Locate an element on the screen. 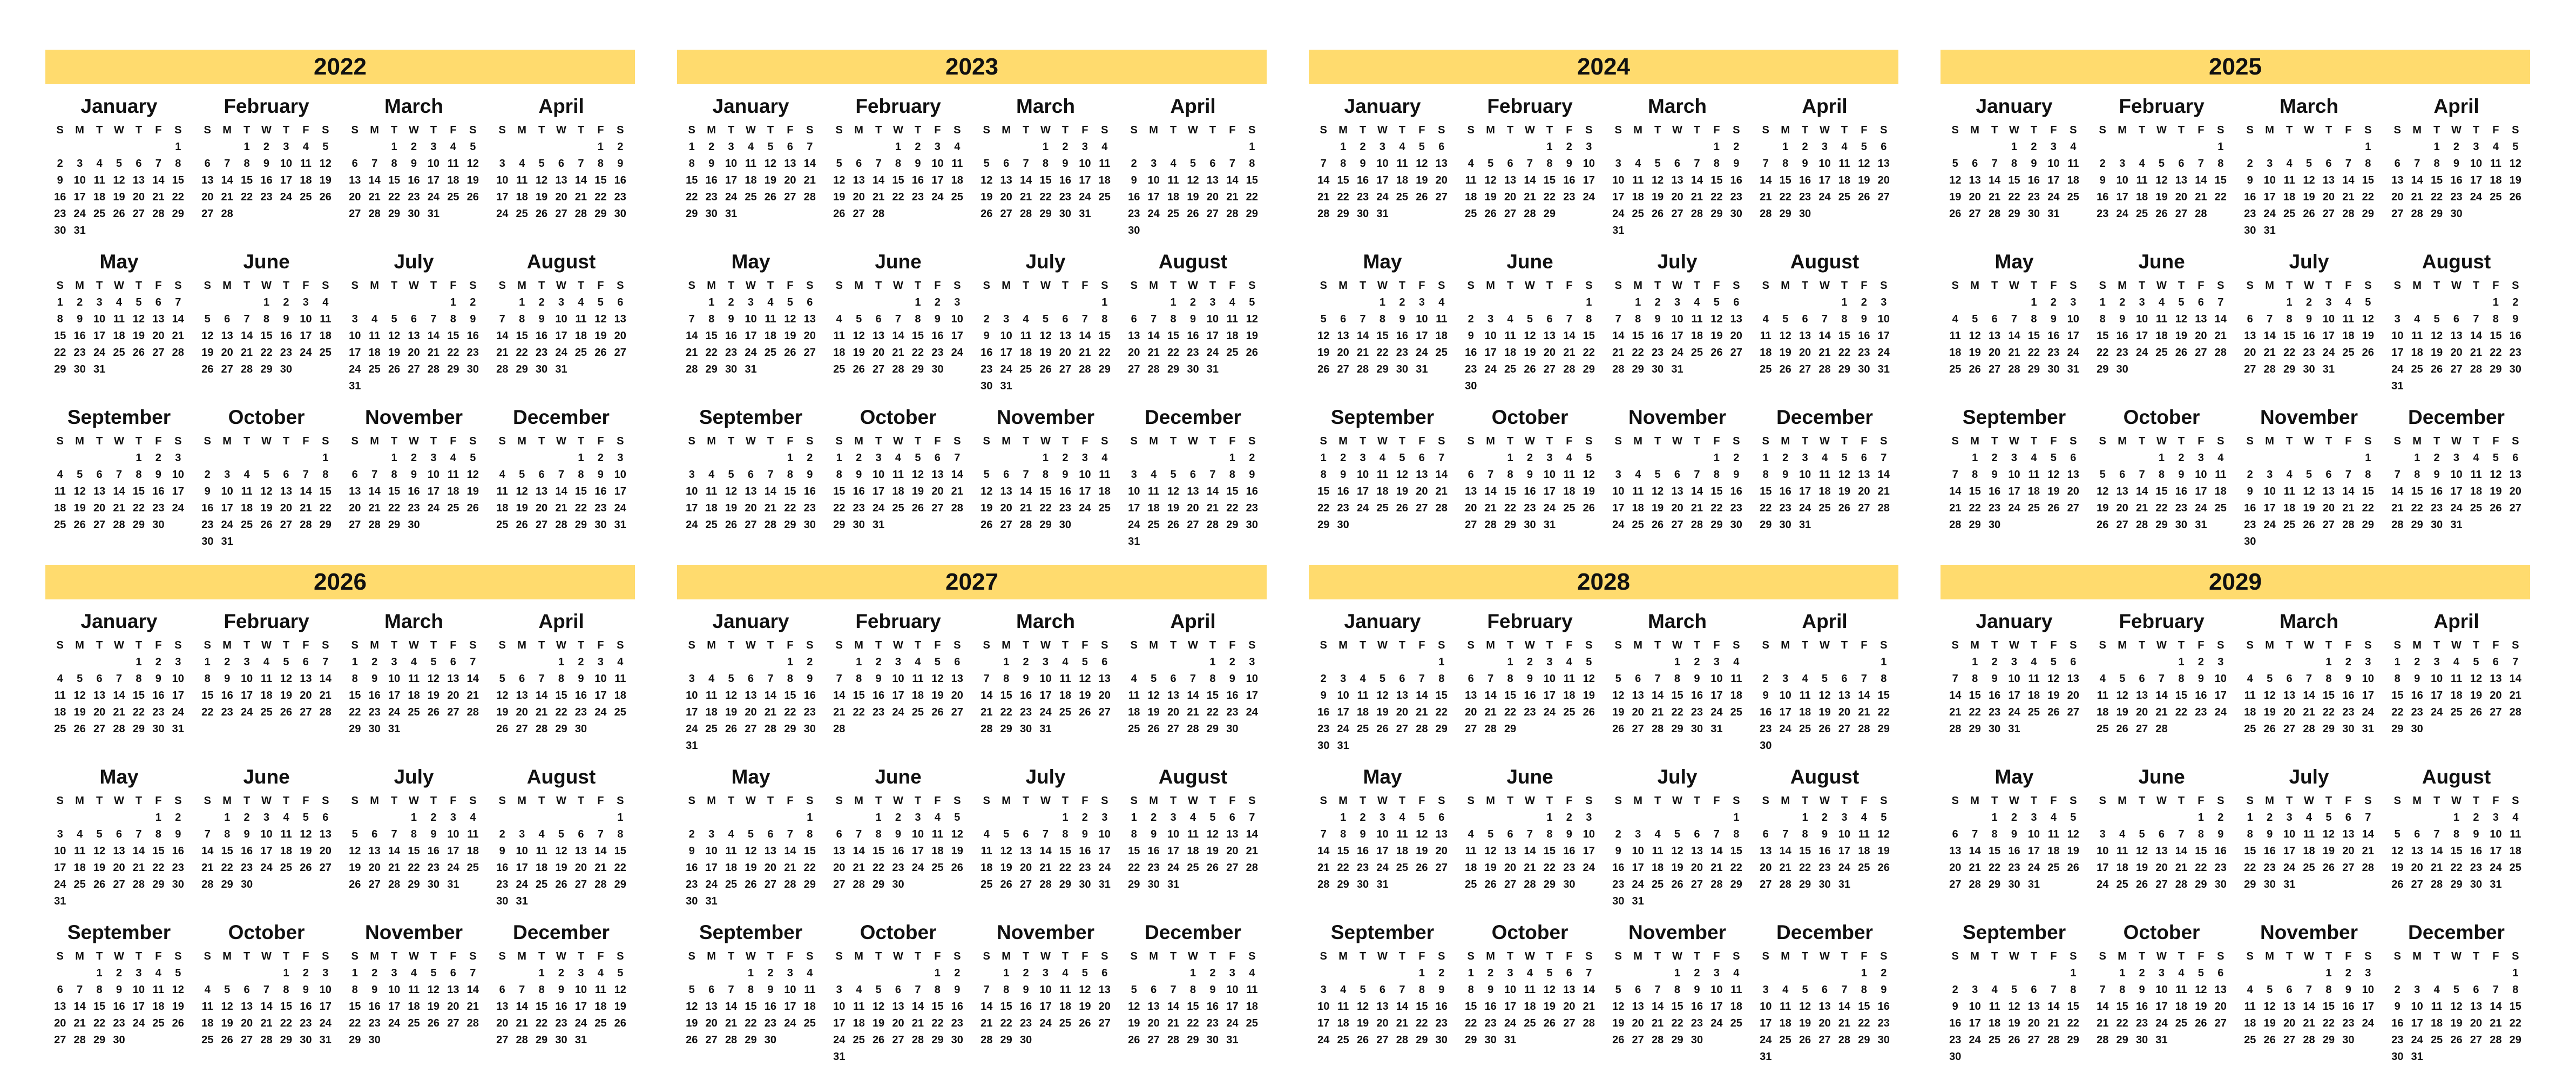 Image resolution: width=2576 pixels, height=1080 pixels. day-cell: 26 is located at coordinates (1589, 508).